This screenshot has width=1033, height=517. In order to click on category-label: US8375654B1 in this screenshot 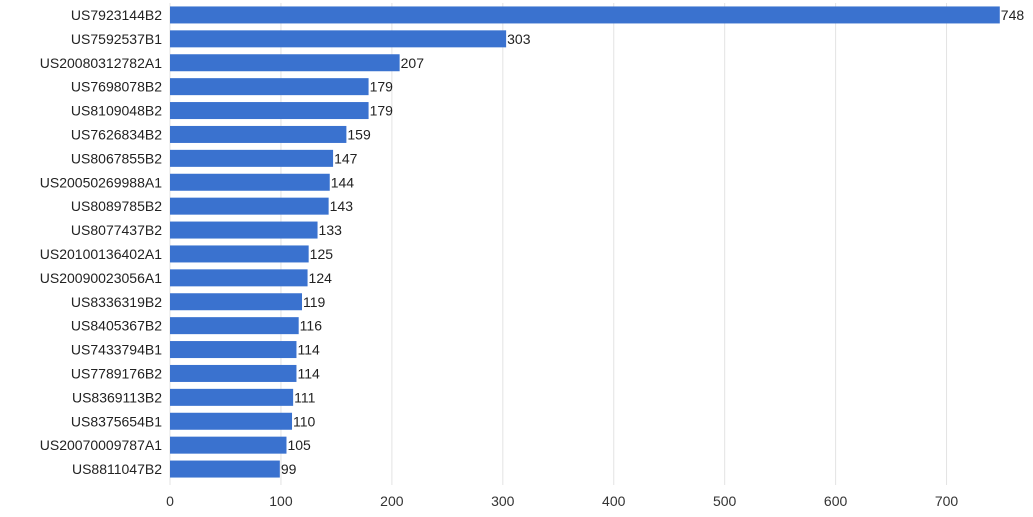, I will do `click(116, 421)`.